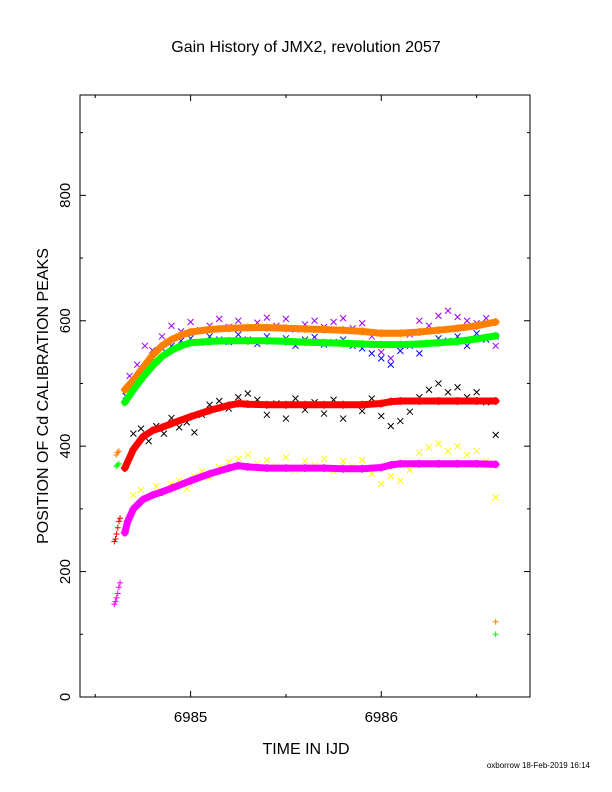  What do you see at coordinates (305, 749) in the screenshot?
I see `x-axis-label: TIME IN IJD` at bounding box center [305, 749].